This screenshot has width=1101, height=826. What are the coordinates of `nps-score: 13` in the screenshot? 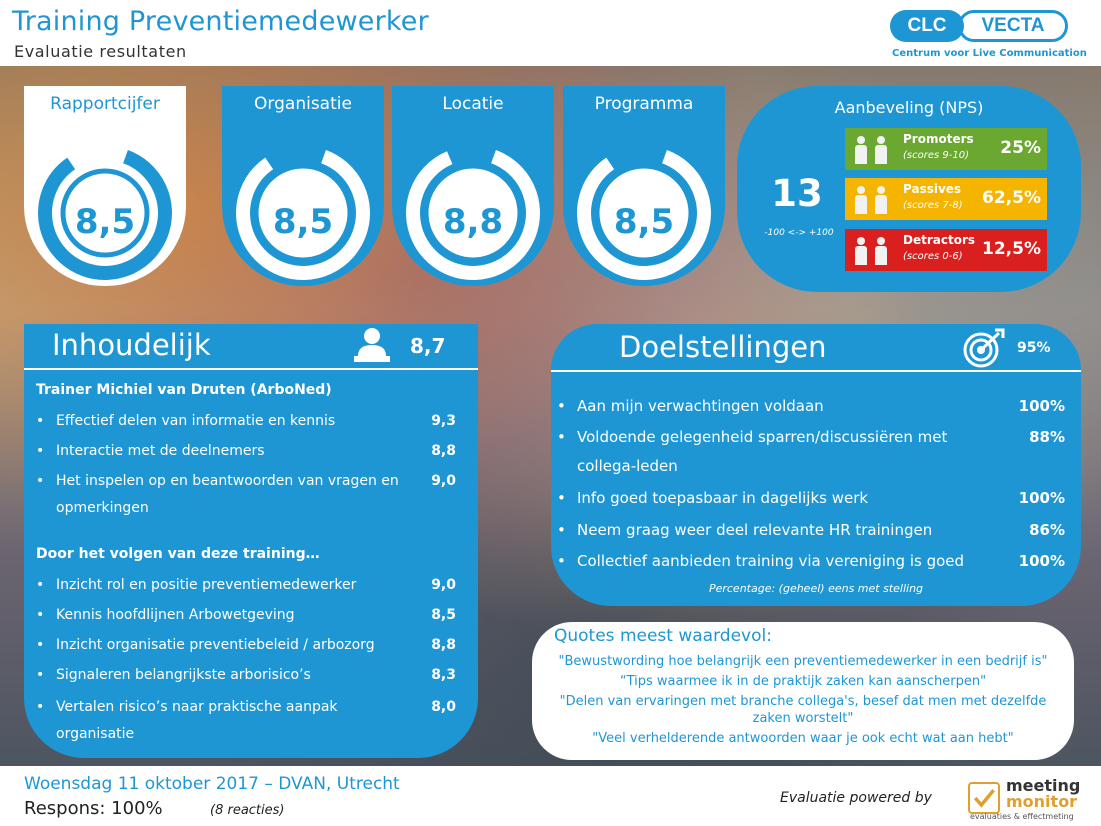 It's located at (797, 193).